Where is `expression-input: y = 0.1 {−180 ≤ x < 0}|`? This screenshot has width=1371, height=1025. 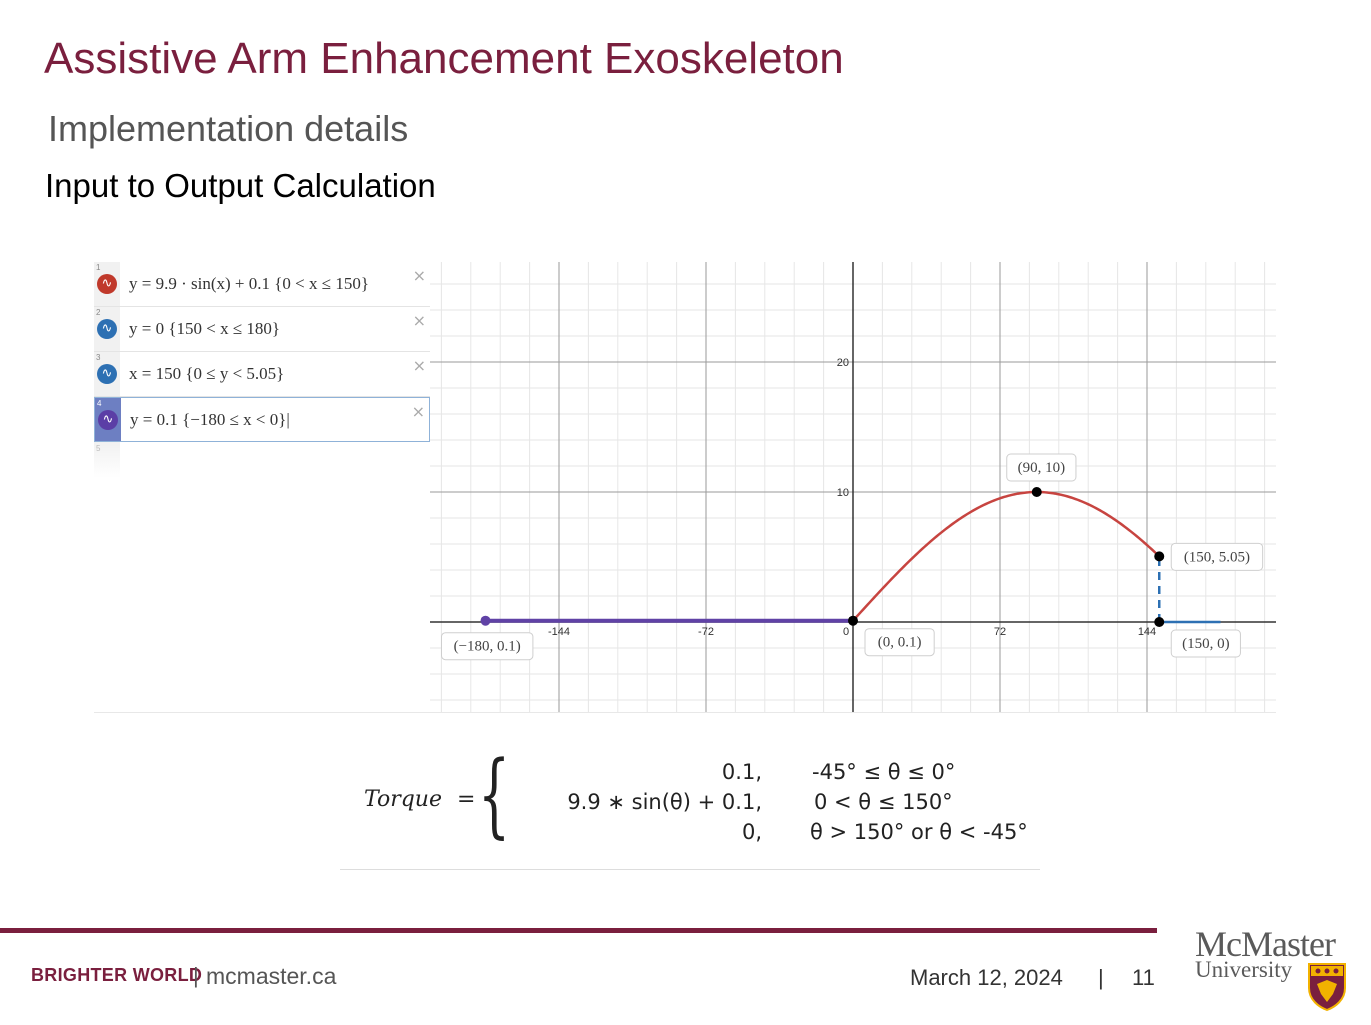
expression-input: y = 0.1 {−180 ≤ x < 0}| is located at coordinates (210, 419).